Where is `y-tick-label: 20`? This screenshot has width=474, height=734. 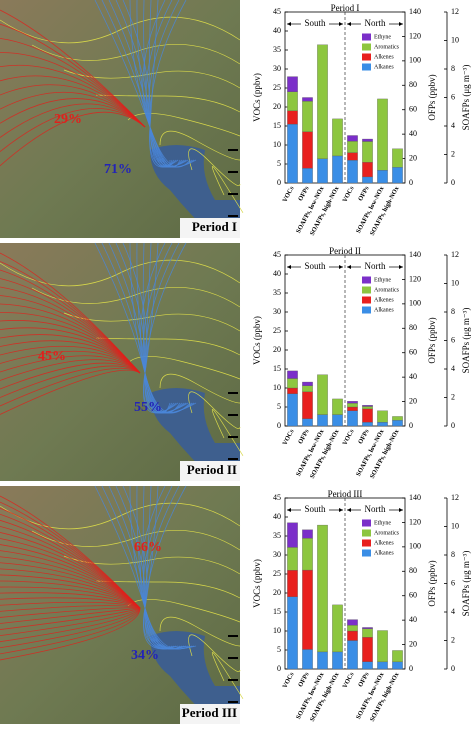 y-tick-label: 20 is located at coordinates (277, 592).